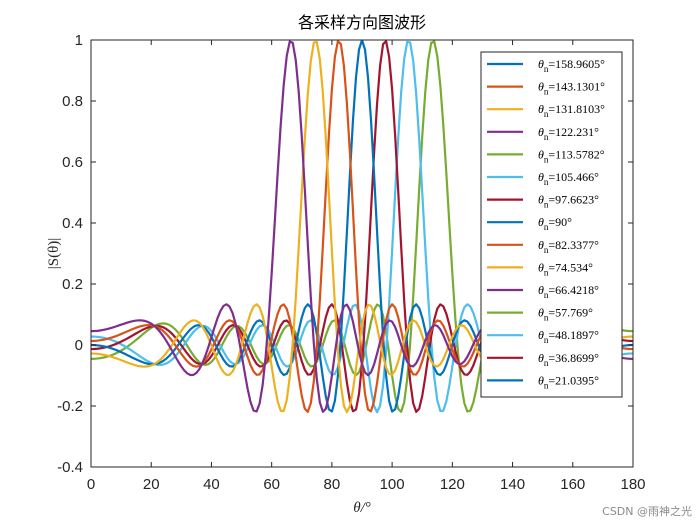 This screenshot has width=700, height=525. I want to click on x-tick-label: 80, so click(332, 484).